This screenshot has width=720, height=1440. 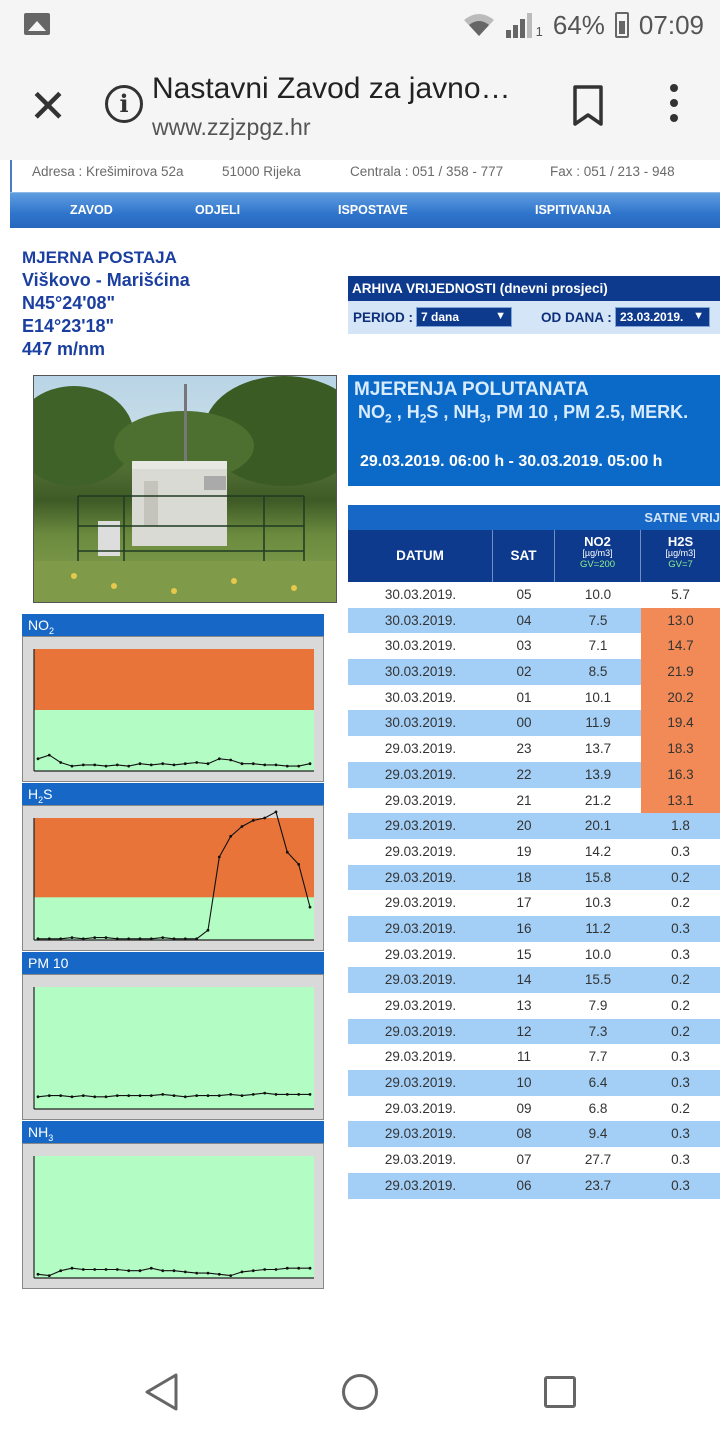 What do you see at coordinates (674, 107) in the screenshot?
I see `more-menu-icon` at bounding box center [674, 107].